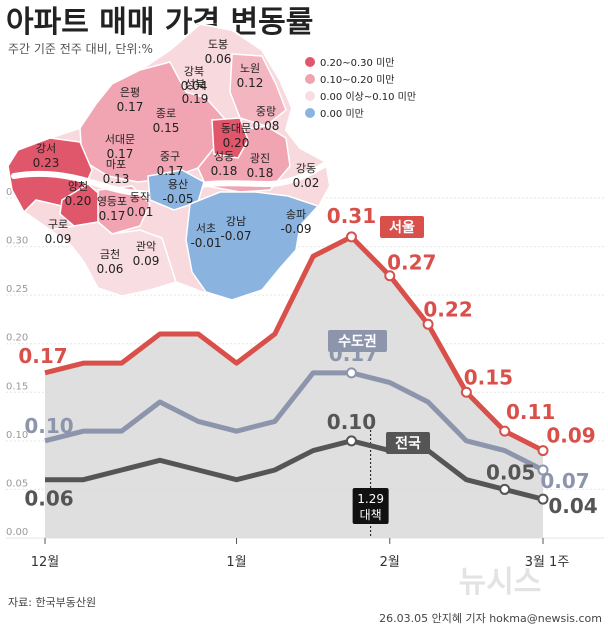 Image resolution: width=608 pixels, height=628 pixels. I want to click on series-value-label: 0.22, so click(447, 309).